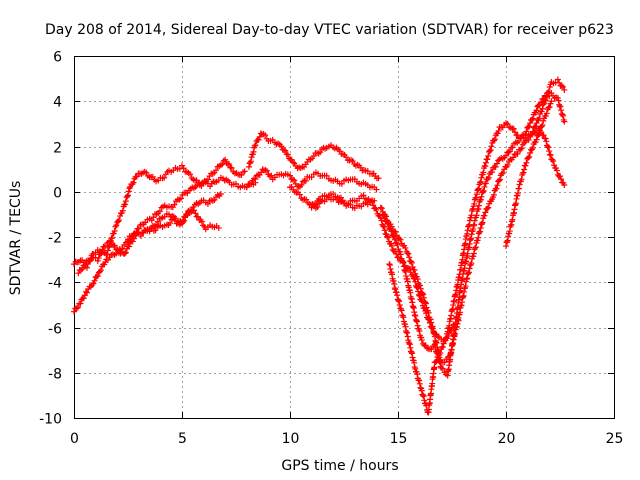  What do you see at coordinates (55, 239) in the screenshot?
I see `y-tick-label: -2` at bounding box center [55, 239].